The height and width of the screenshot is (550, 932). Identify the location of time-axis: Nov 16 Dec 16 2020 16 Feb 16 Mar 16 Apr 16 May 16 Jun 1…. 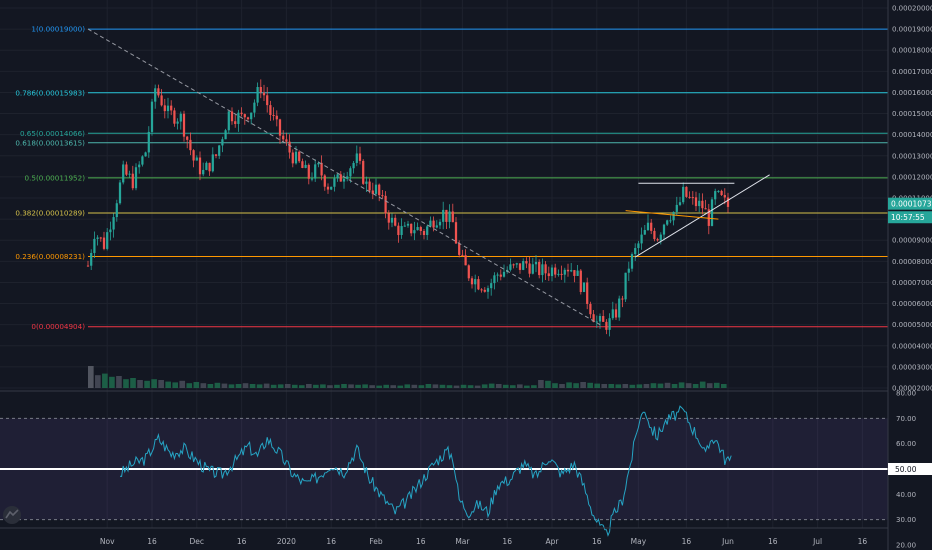
(444, 536).